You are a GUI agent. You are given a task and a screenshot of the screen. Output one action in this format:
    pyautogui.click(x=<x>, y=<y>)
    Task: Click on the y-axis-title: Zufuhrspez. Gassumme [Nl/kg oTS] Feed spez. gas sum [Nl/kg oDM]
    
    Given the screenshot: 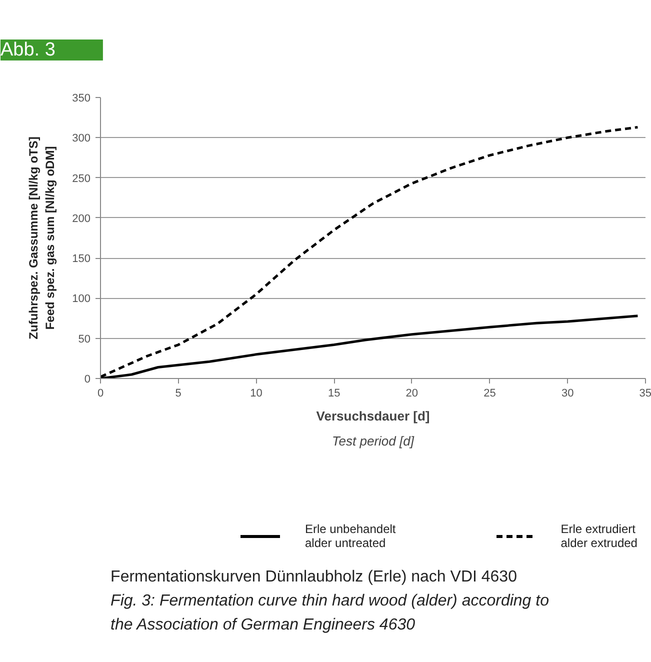 What is the action you would take?
    pyautogui.click(x=42, y=238)
    